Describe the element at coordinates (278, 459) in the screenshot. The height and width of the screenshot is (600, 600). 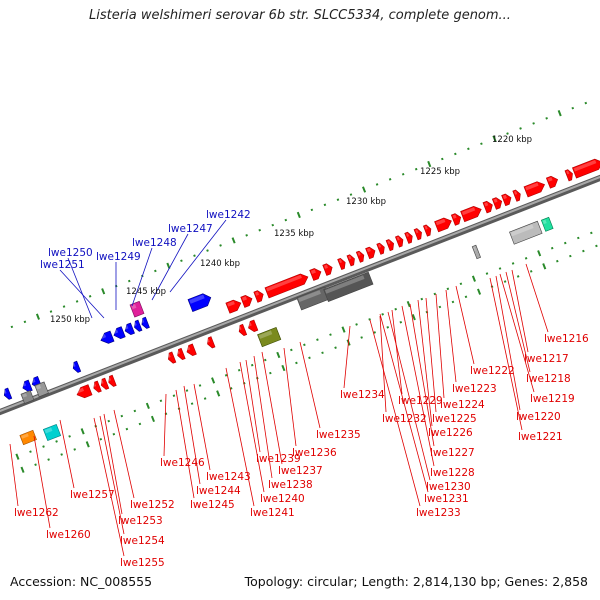
I see `gene-label-lwe1239: lwe1239` at that location.